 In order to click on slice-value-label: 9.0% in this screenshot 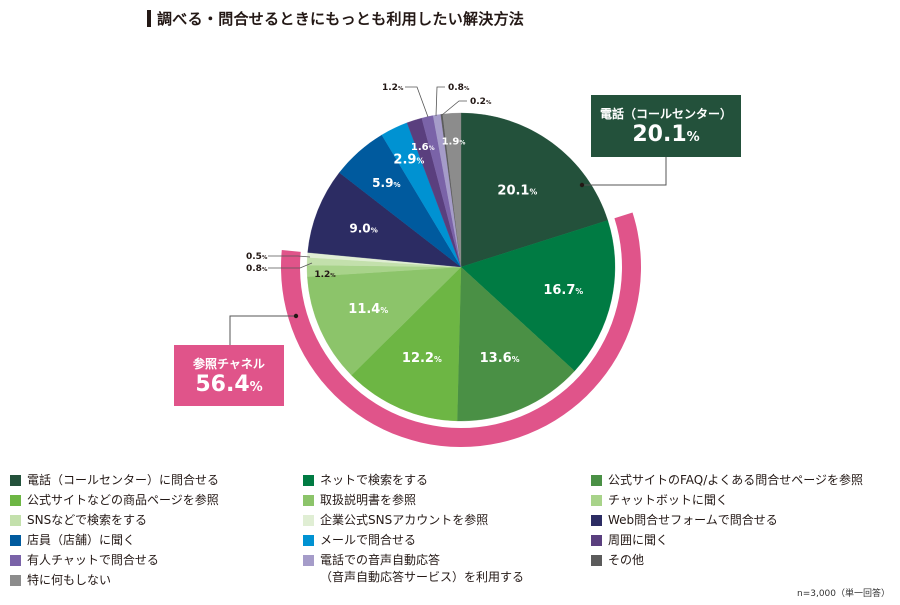, I will do `click(363, 229)`.